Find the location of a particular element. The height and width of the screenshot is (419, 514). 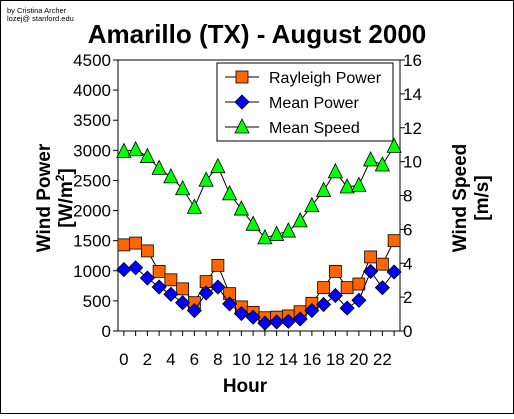

left-axis-title-line2: [W/m2] is located at coordinates (65, 197).